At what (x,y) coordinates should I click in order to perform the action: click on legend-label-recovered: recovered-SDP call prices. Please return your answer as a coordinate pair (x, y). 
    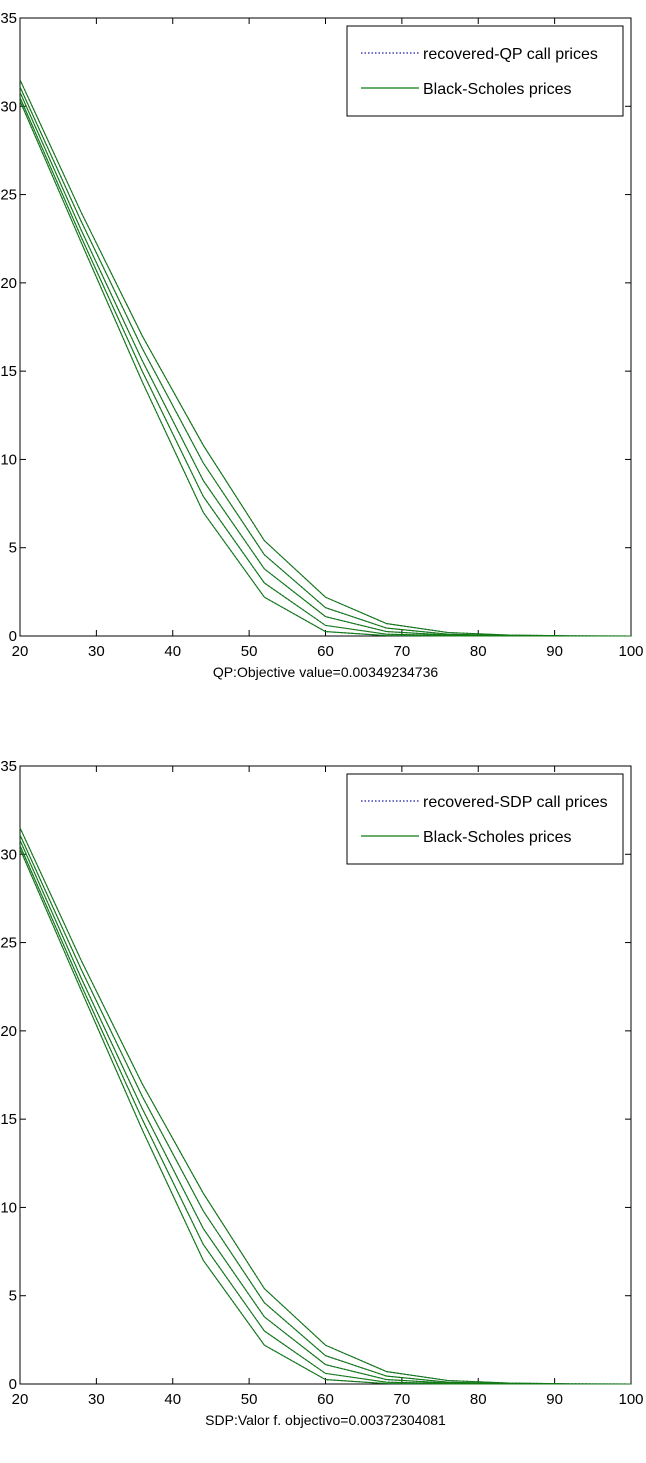
    Looking at the image, I should click on (515, 802).